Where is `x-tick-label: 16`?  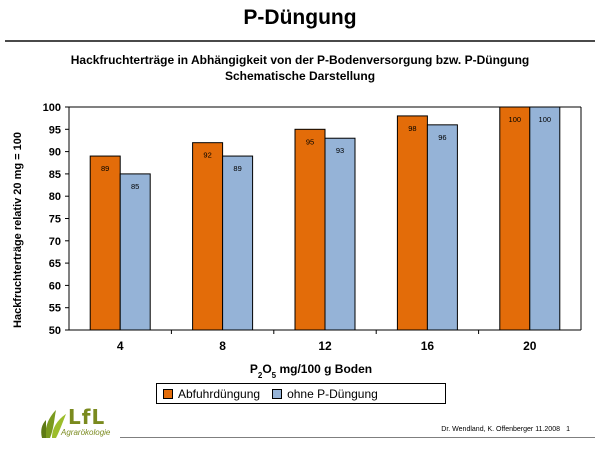 x-tick-label: 16 is located at coordinates (428, 346).